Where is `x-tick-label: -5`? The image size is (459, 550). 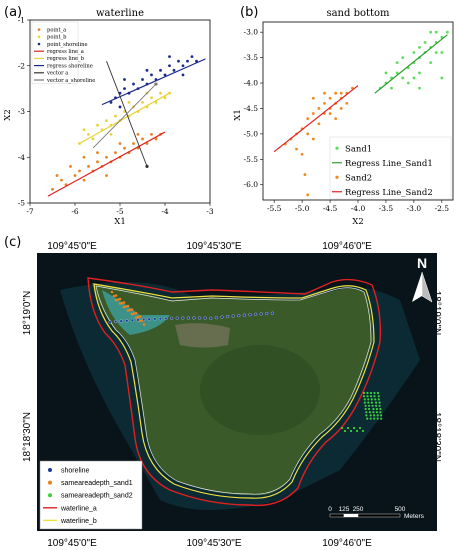 x-tick-label: -5 is located at coordinates (120, 211).